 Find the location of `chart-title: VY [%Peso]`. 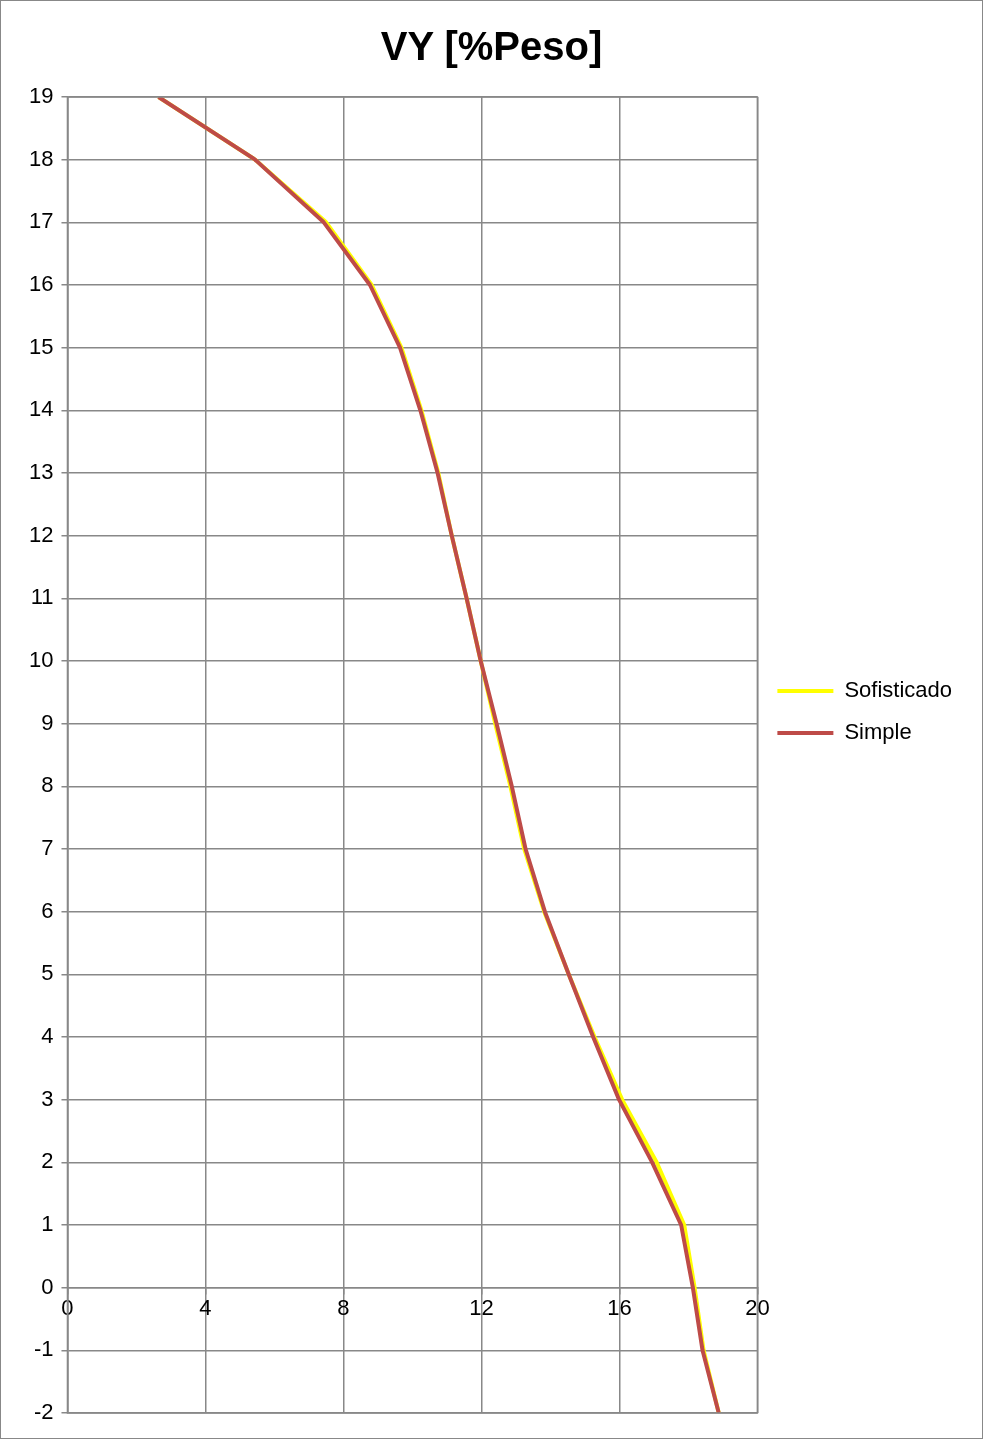

chart-title: VY [%Peso] is located at coordinates (491, 46).